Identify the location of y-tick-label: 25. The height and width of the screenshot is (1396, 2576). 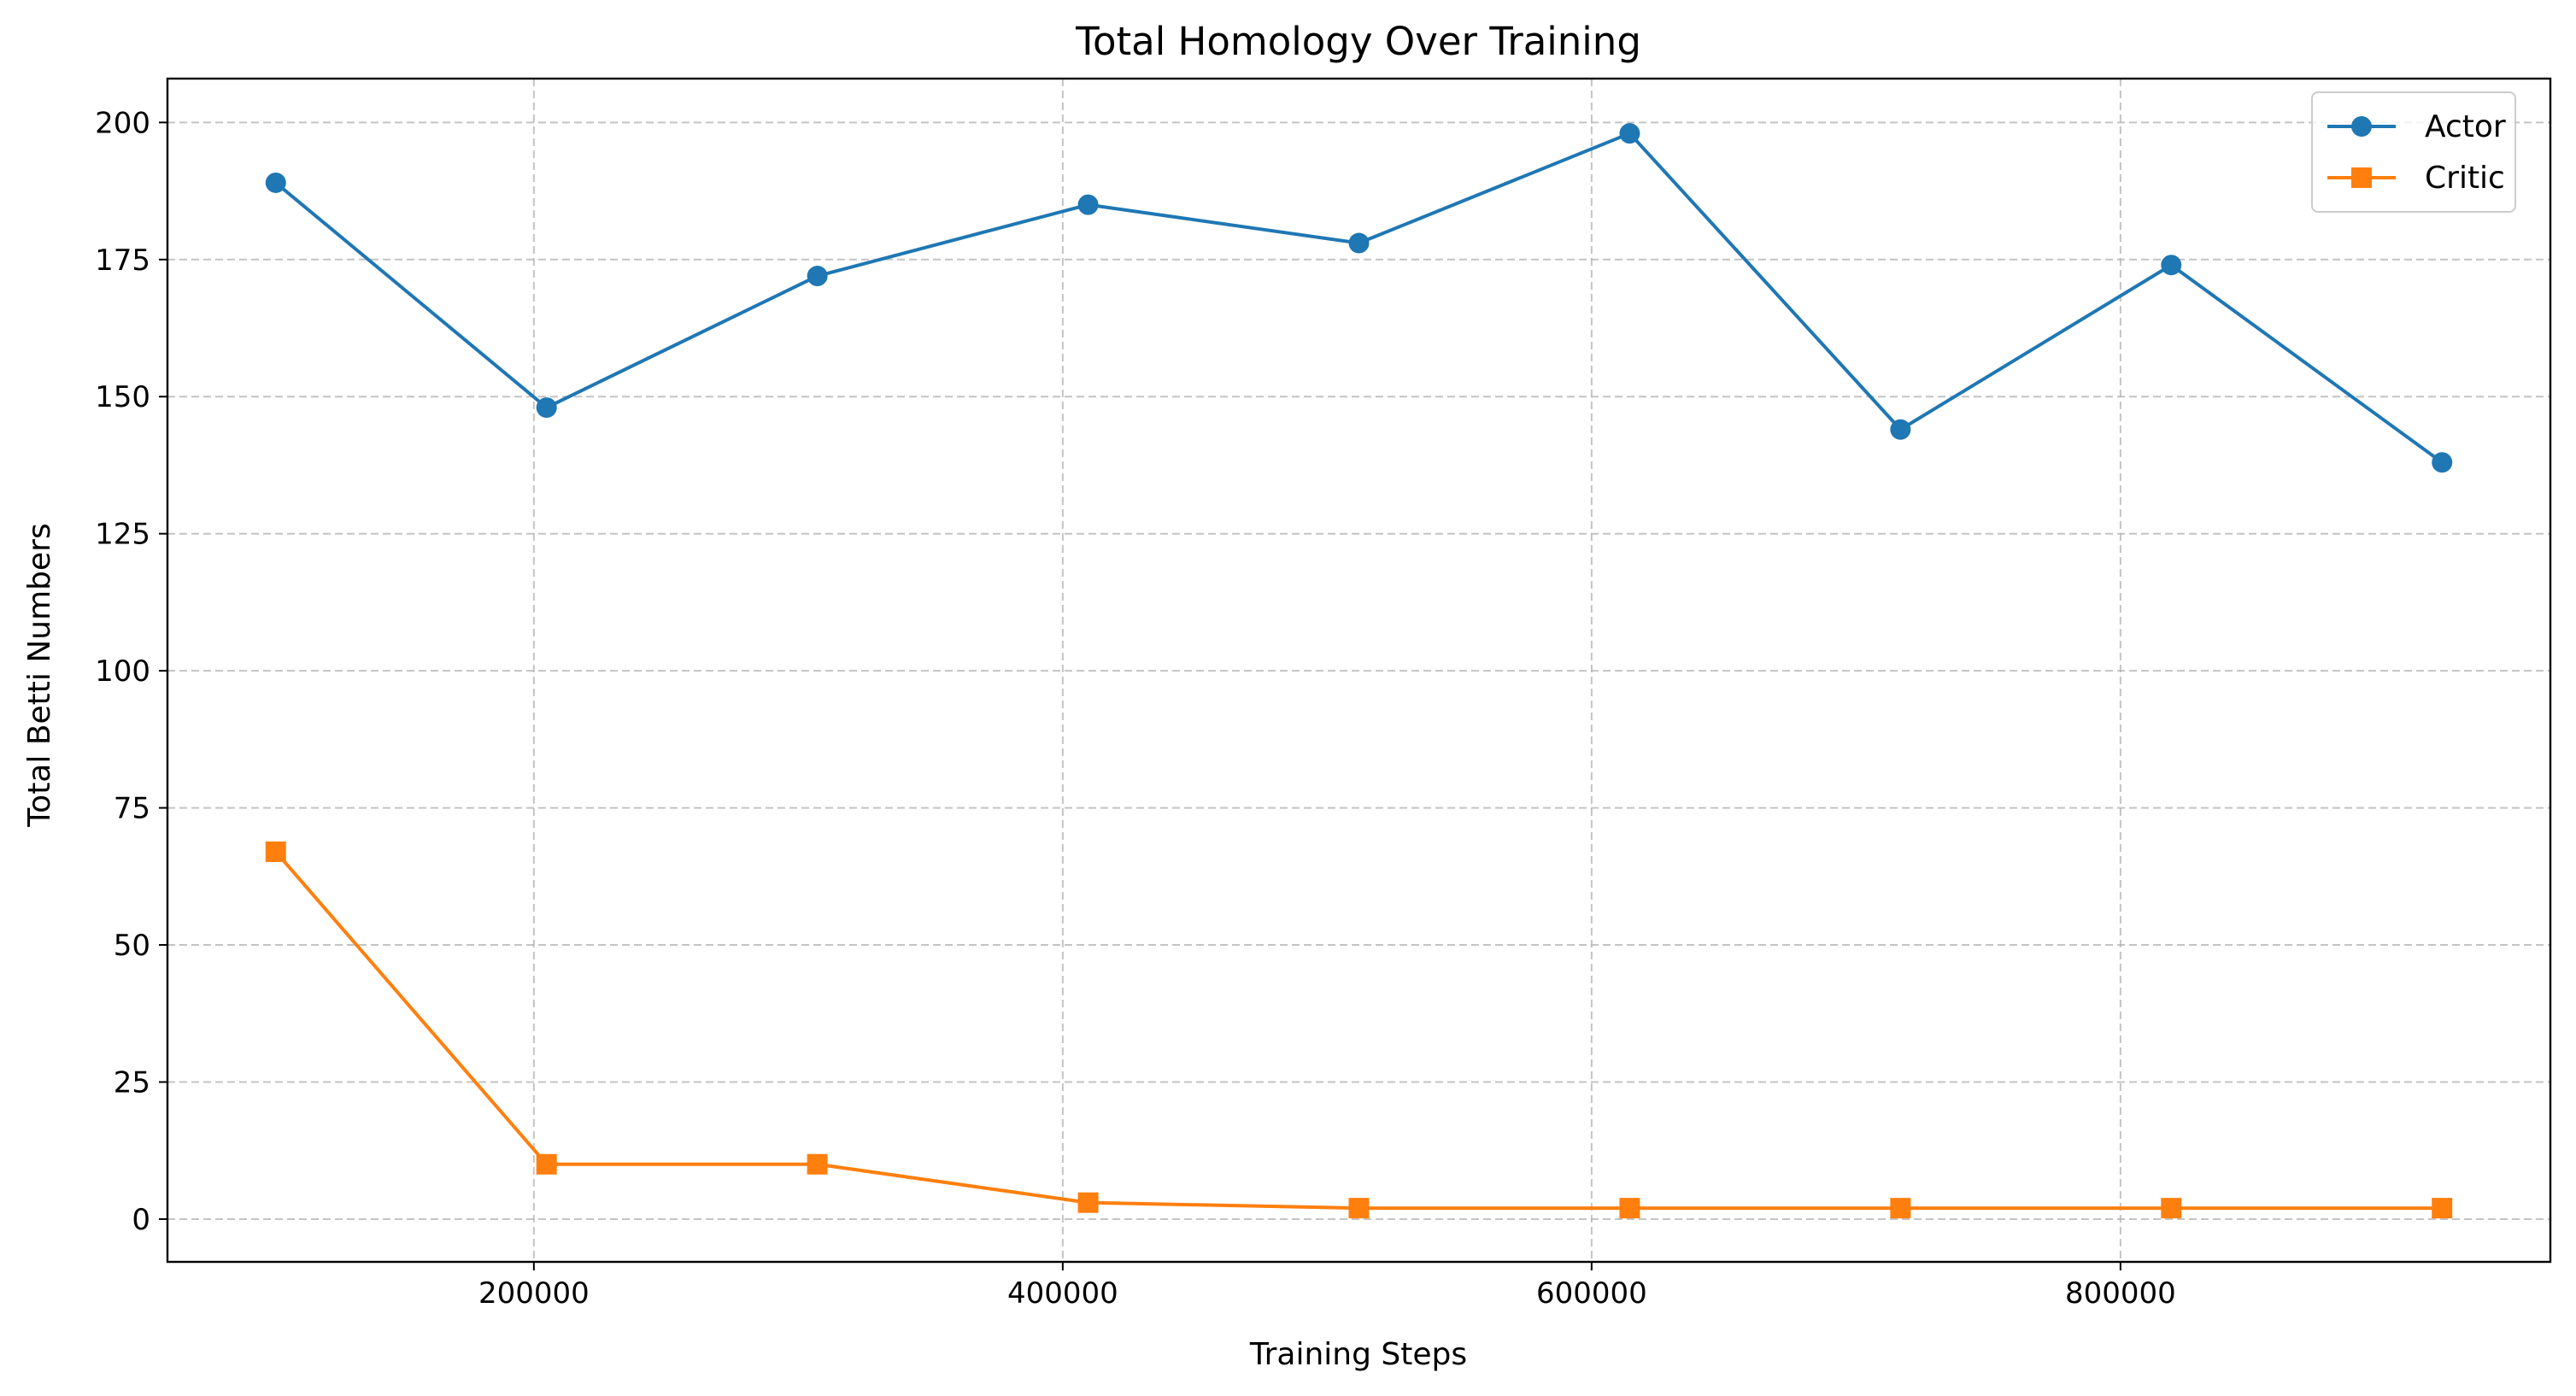
(132, 1082).